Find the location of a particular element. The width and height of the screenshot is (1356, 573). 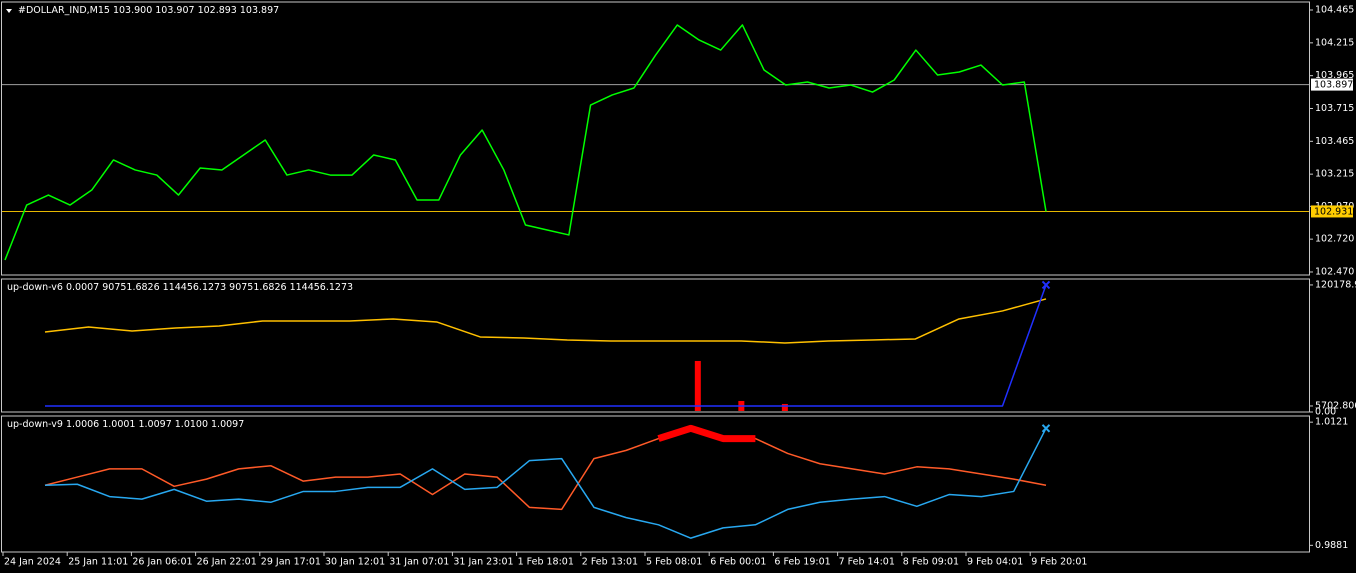

y-tick-label: 120178.93 is located at coordinates (1335, 284).